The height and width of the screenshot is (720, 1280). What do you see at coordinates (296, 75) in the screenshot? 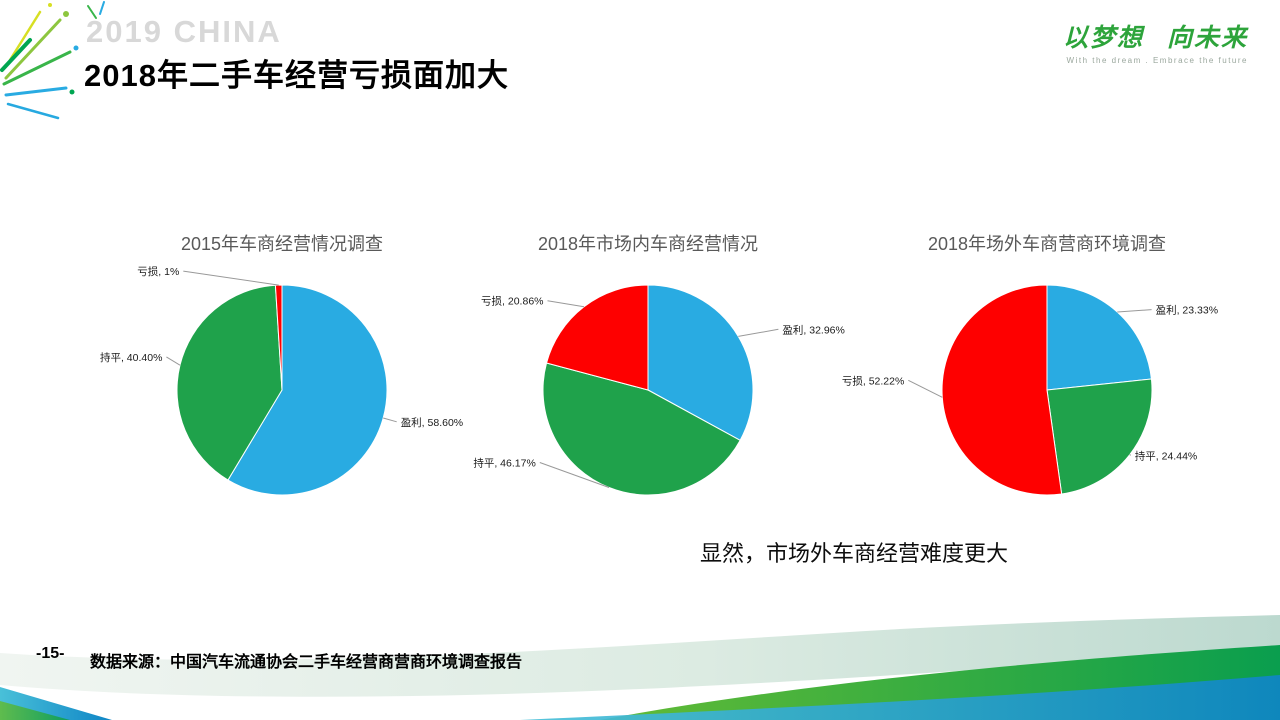
I see `page-title: 2018年二手车经营亏损面加大` at bounding box center [296, 75].